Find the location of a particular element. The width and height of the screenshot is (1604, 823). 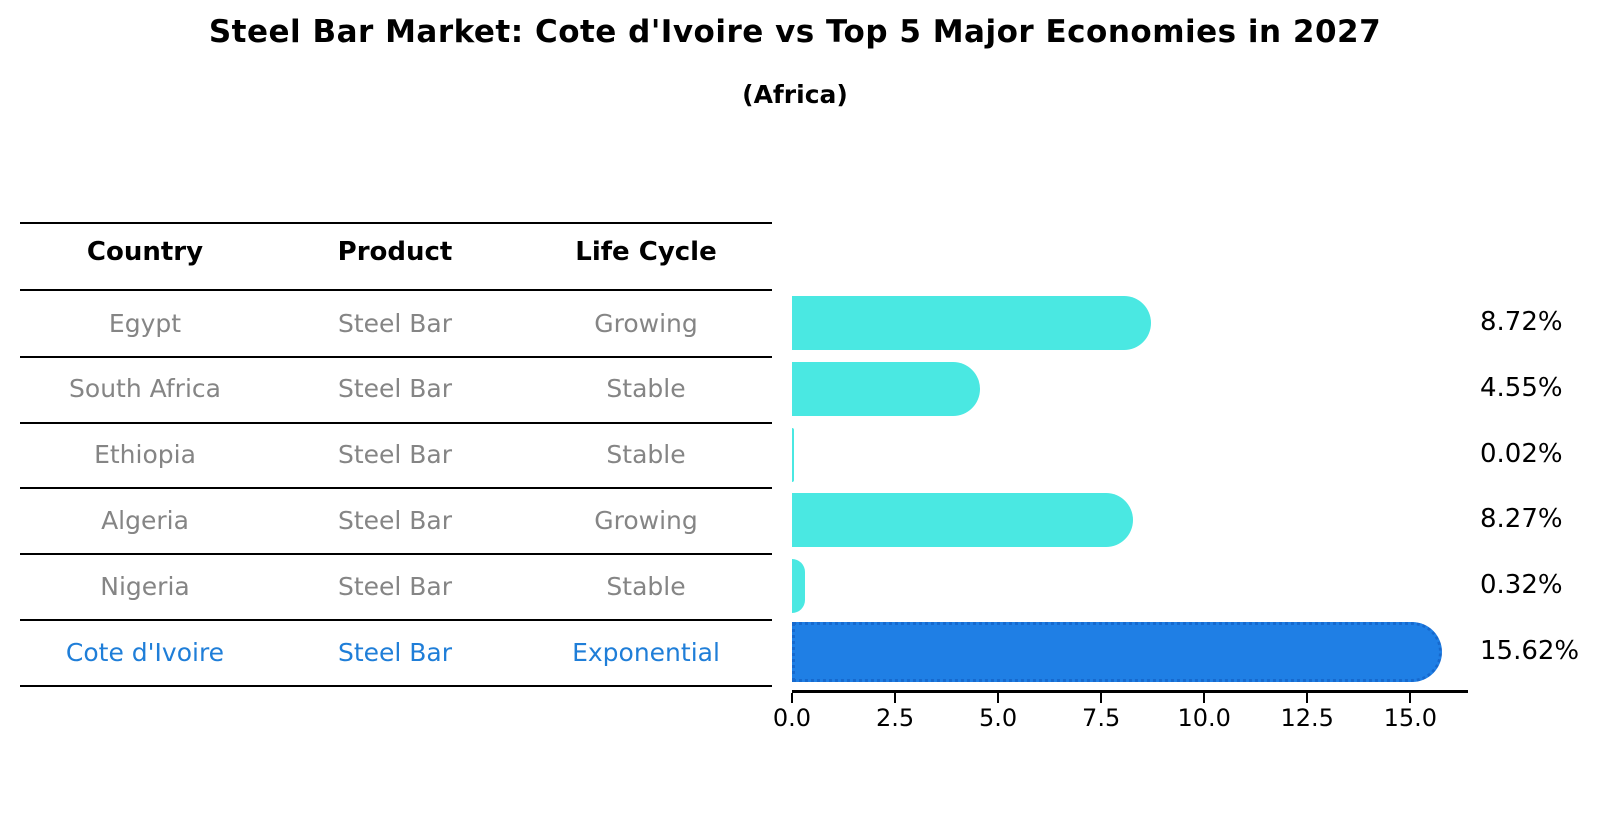

value-label-egypt: 8.72% is located at coordinates (1521, 321).